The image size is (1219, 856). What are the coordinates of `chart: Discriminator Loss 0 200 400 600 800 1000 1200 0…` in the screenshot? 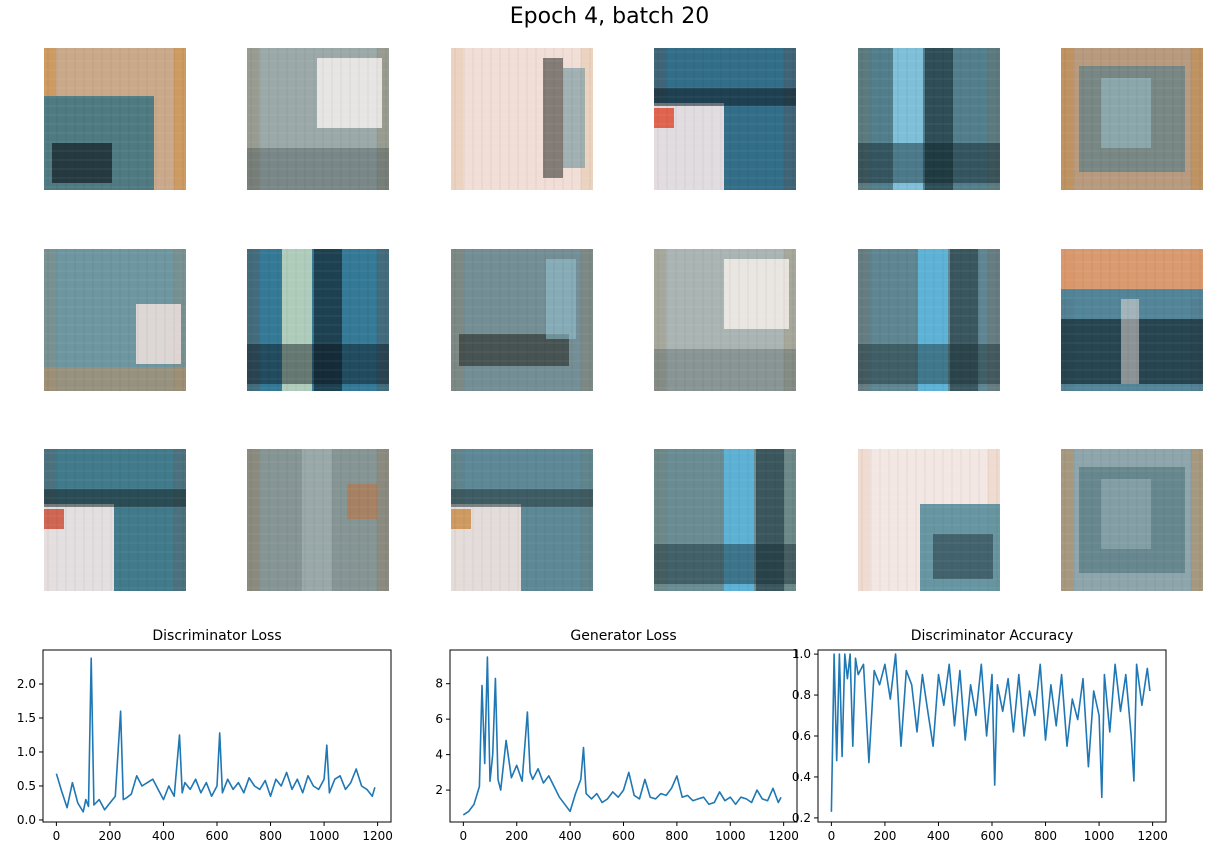 It's located at (198, 738).